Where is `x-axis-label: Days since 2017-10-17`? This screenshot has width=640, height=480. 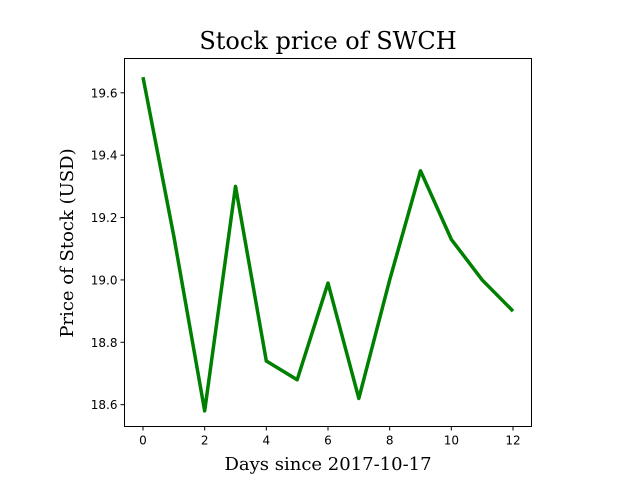
x-axis-label: Days since 2017-10-17 is located at coordinates (327, 464).